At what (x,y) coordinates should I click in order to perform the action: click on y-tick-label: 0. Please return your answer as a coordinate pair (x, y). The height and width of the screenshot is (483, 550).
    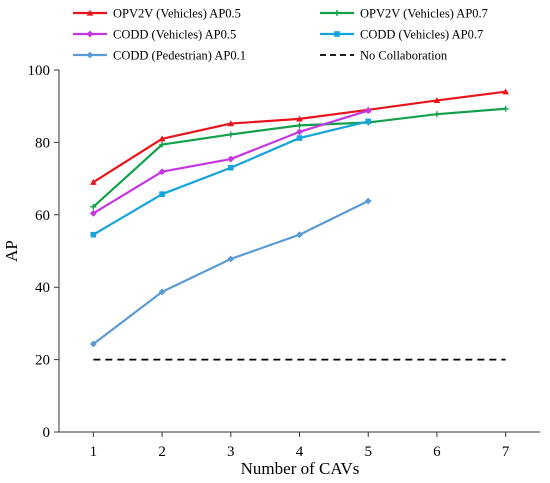
    Looking at the image, I should click on (47, 433).